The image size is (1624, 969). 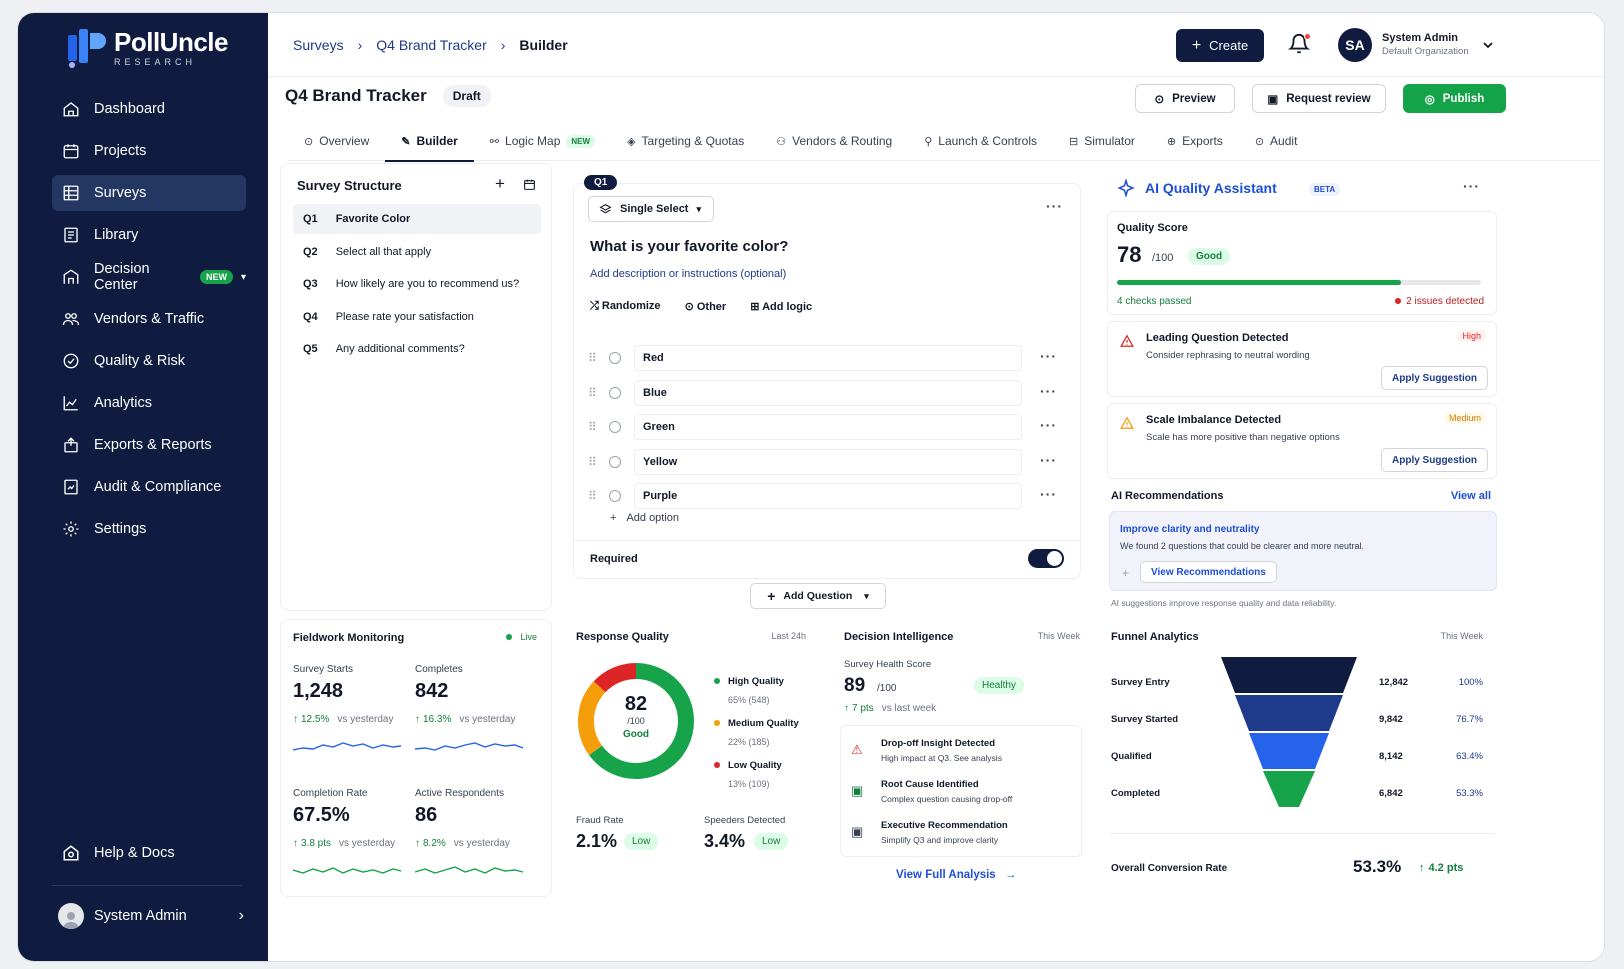 I want to click on option-input: Blue, so click(x=828, y=392).